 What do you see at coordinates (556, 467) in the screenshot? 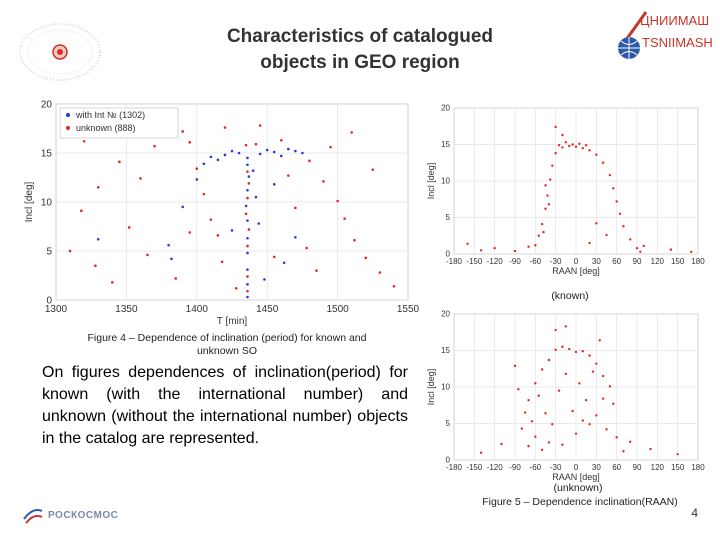
I see `x-tick-label: -30` at bounding box center [556, 467].